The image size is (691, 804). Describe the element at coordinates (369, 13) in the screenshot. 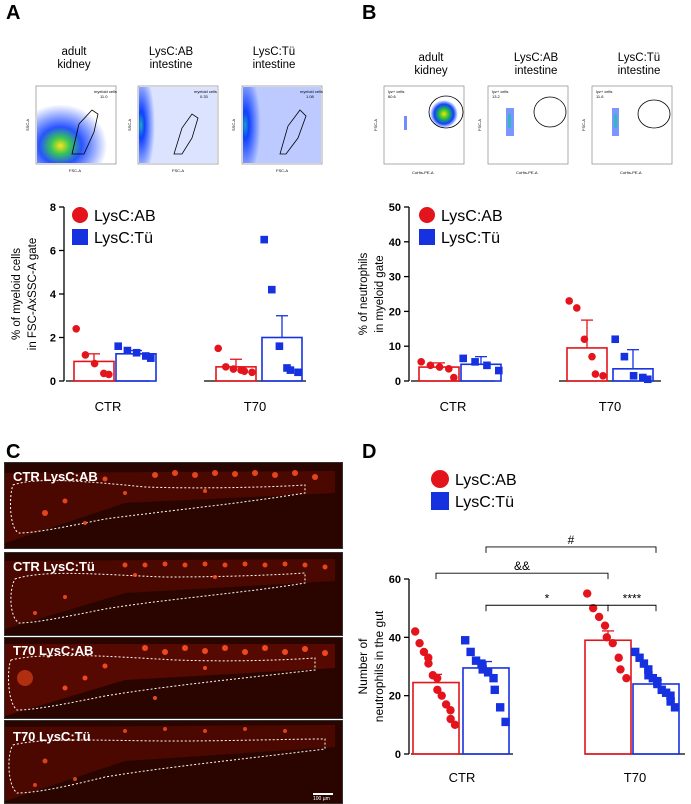

I see `panel-b-label: B` at that location.